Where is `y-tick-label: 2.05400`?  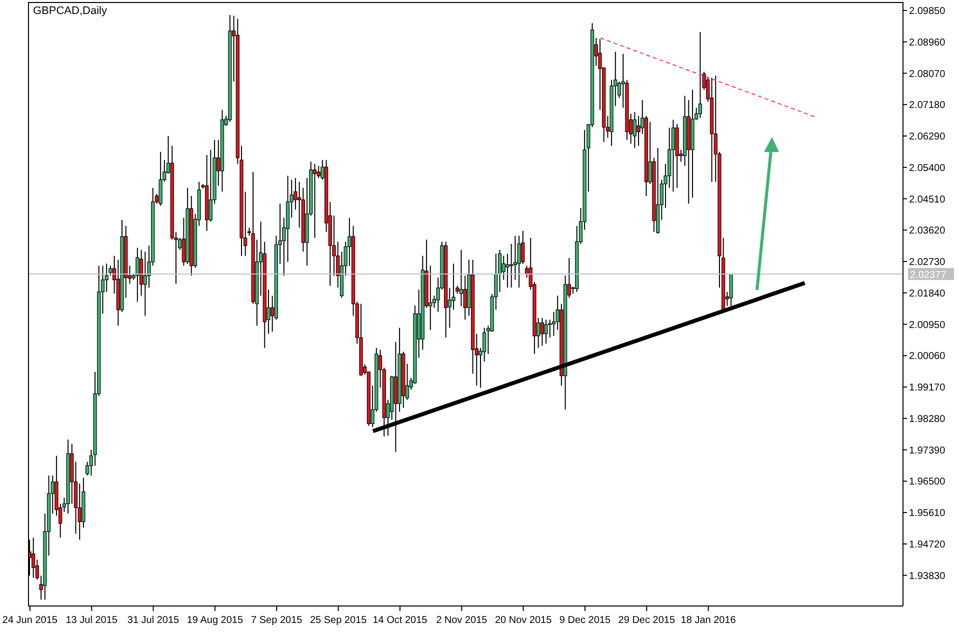 y-tick-label: 2.05400 is located at coordinates (927, 168).